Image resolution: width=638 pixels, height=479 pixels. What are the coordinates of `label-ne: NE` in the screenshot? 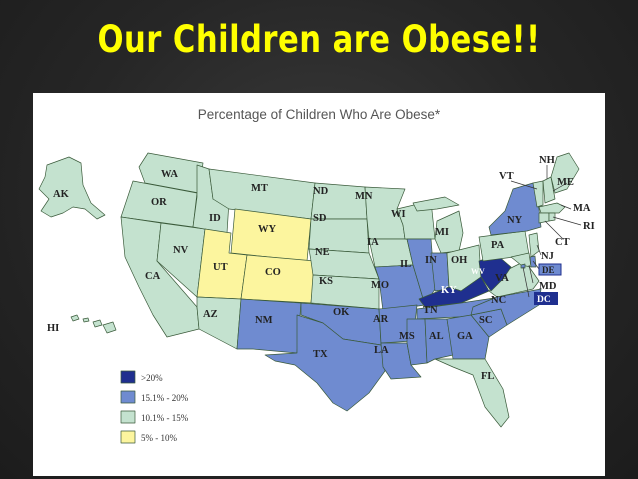 It's located at (322, 252).